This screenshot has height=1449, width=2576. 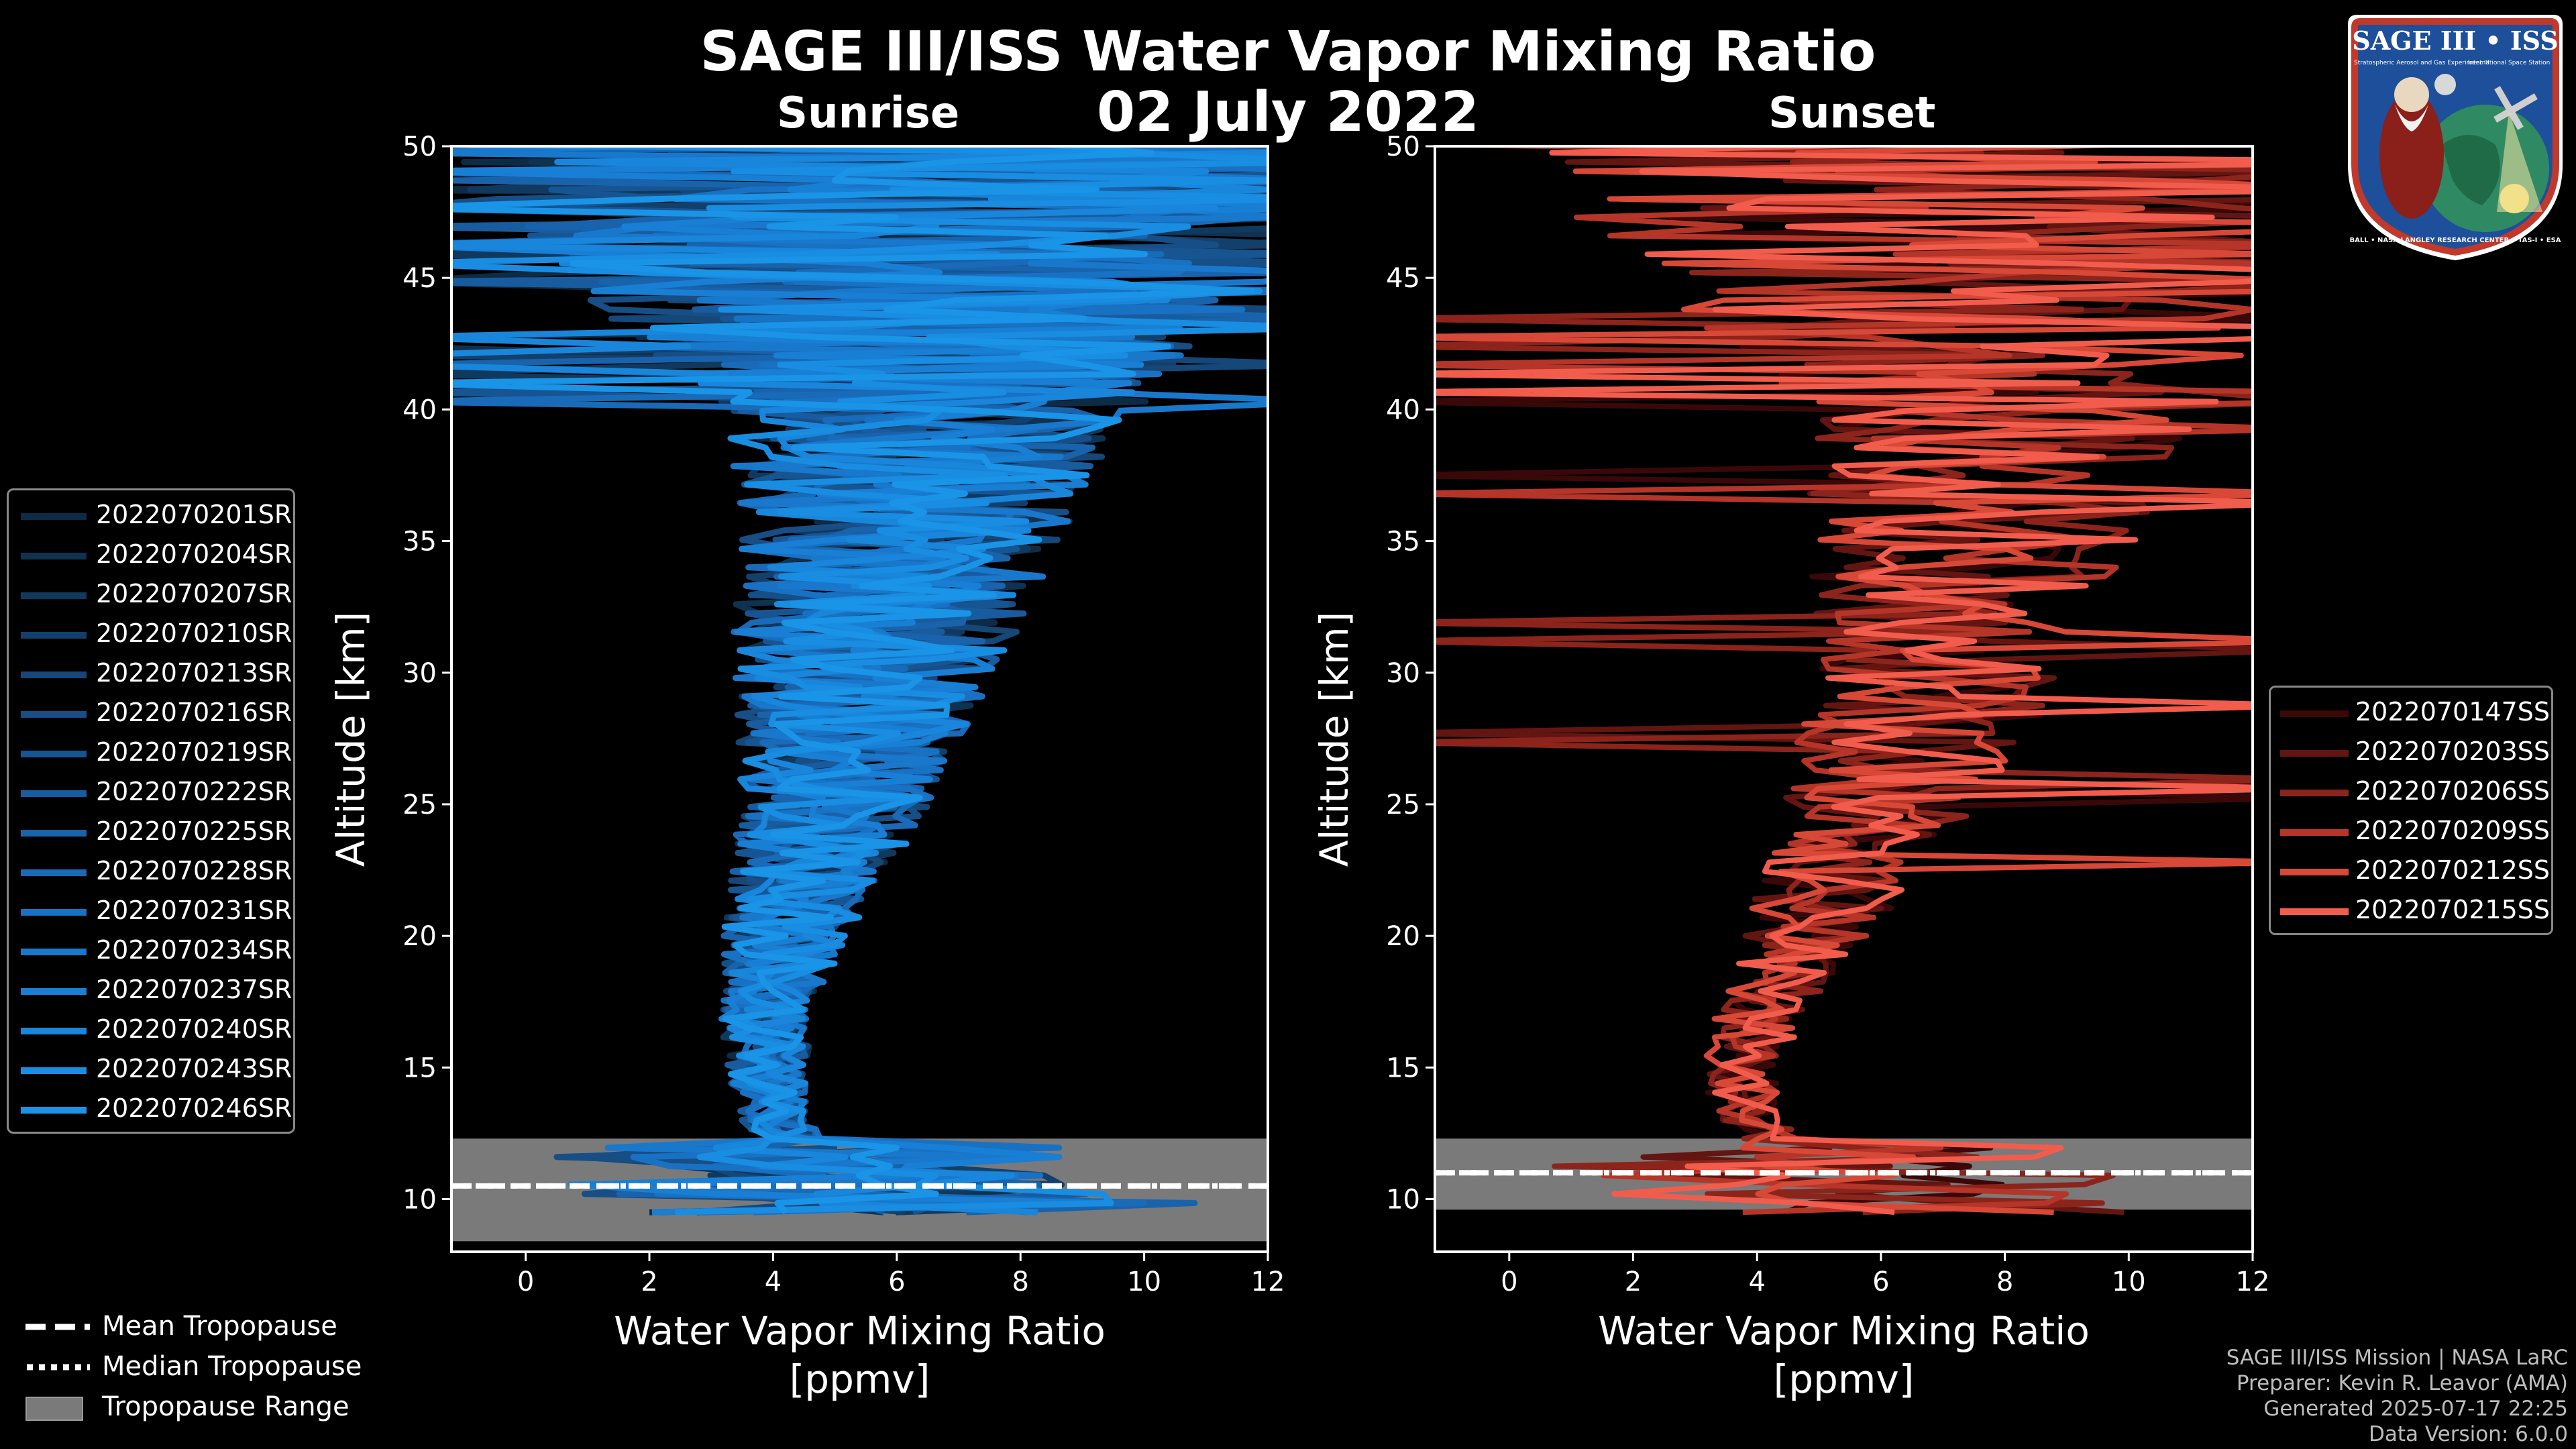 I want to click on legend-label: 2022070209SS, so click(x=2453, y=830).